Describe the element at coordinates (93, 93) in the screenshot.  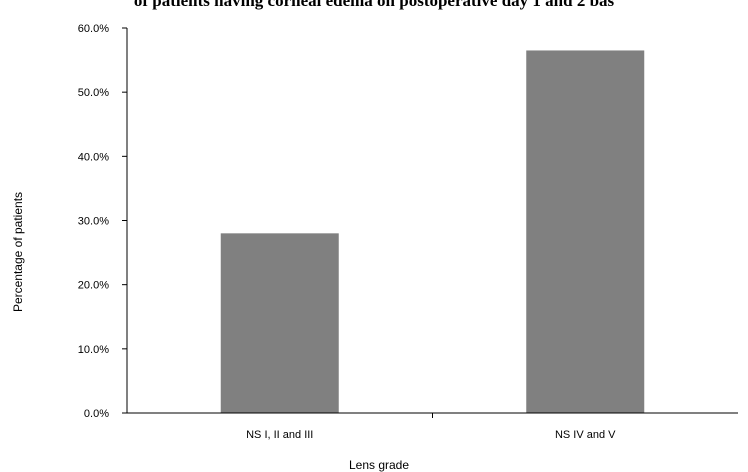
I see `y-tick-label: 50.0%` at that location.